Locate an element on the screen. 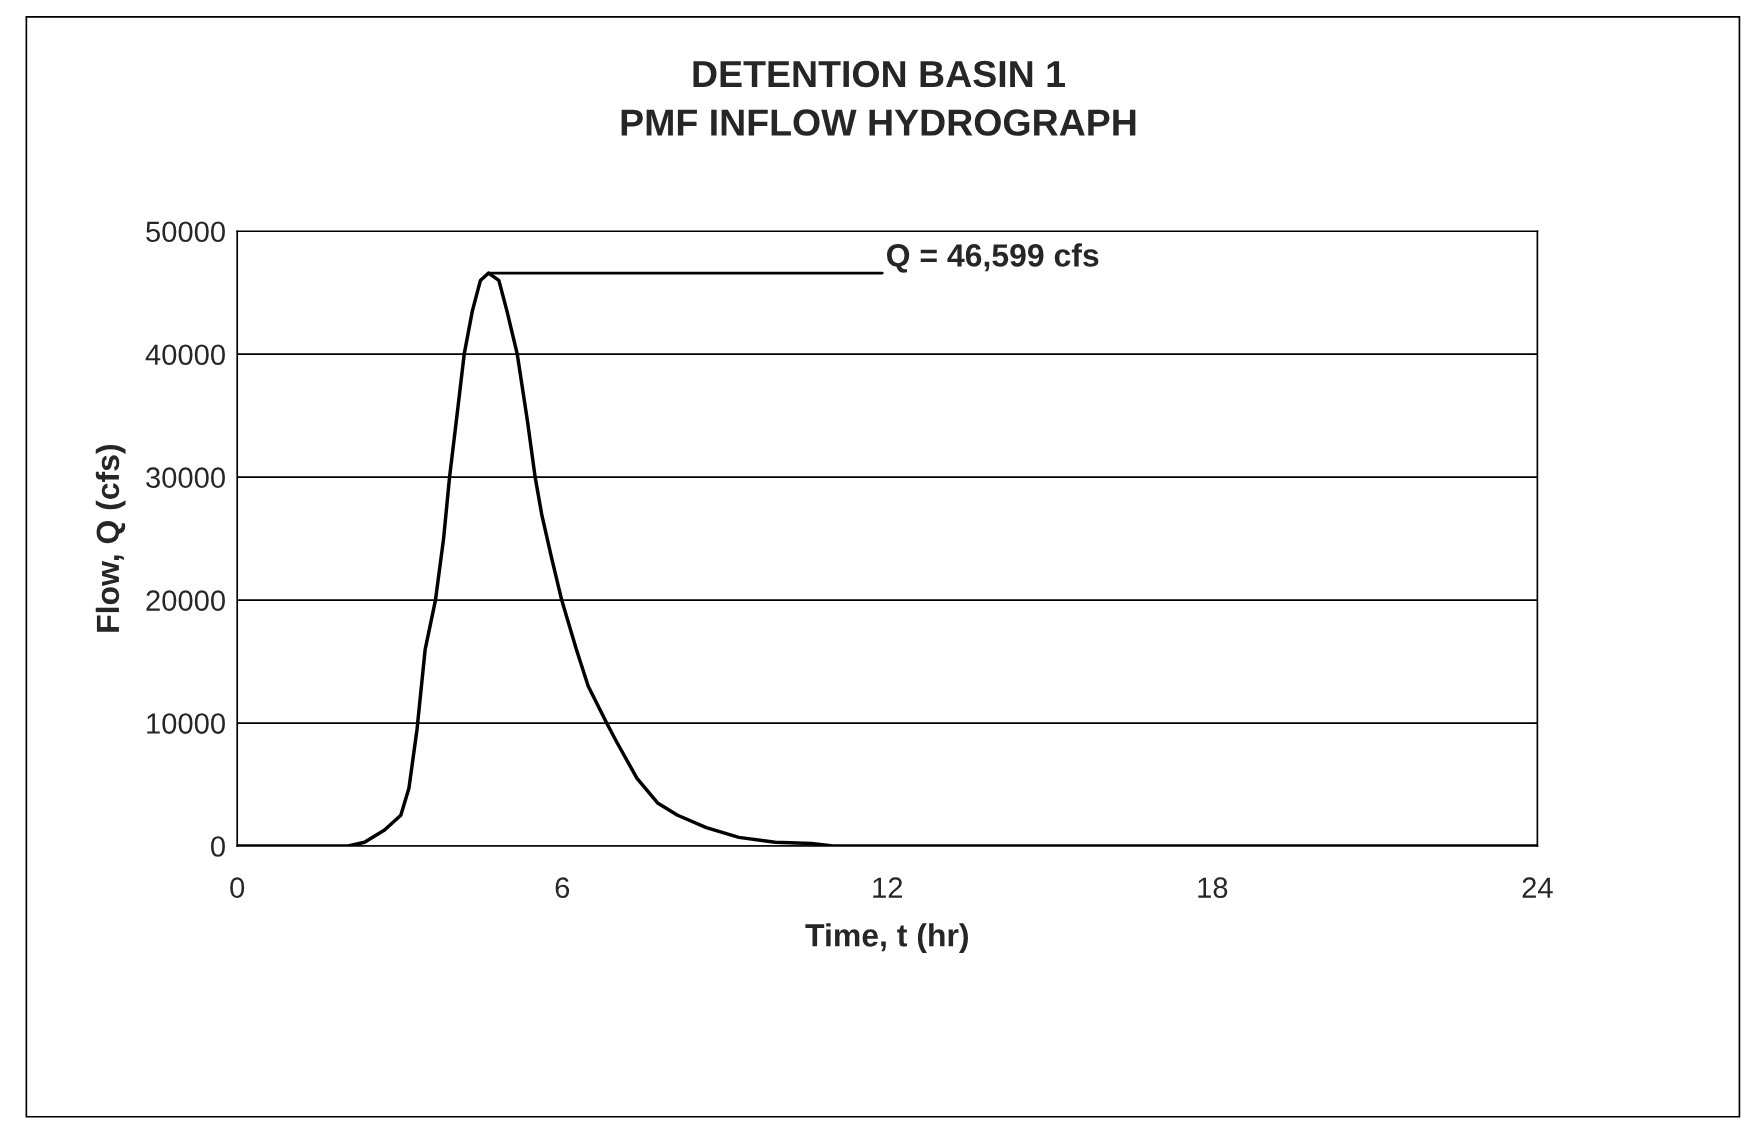 Image resolution: width=1757 pixels, height=1128 pixels. y-tick-label: 30000 is located at coordinates (185, 477).